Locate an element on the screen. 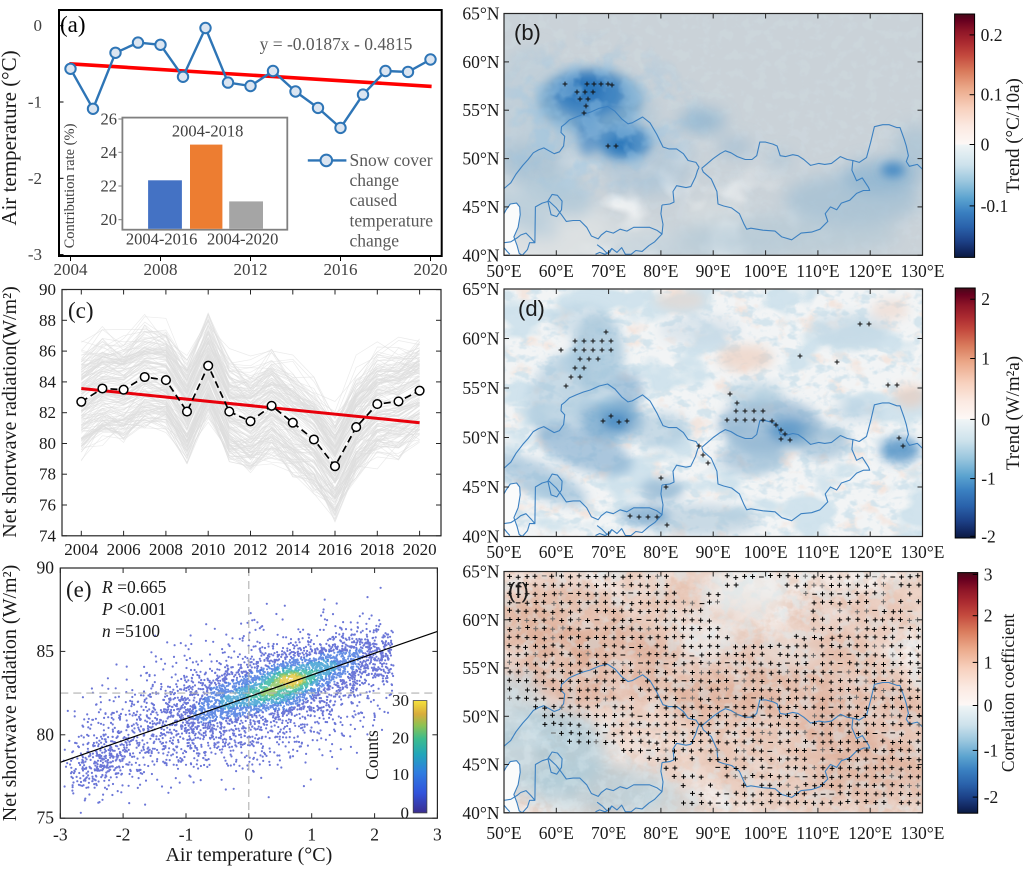 The height and width of the screenshot is (874, 1036). svg-text: 20 is located at coordinates (109, 219).